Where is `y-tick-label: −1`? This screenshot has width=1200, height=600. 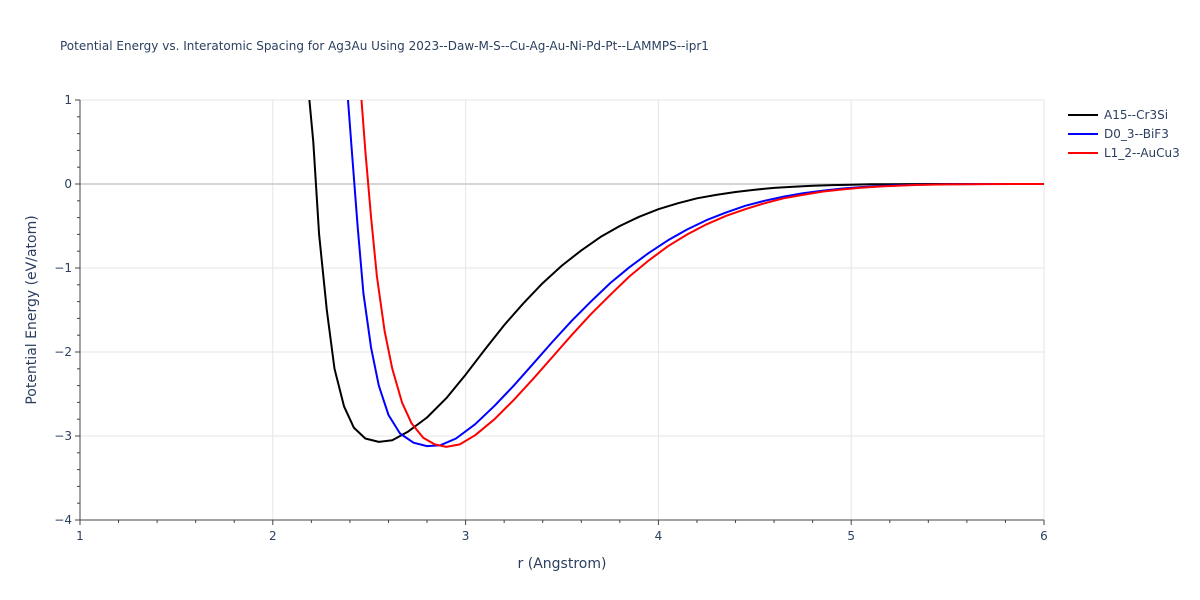
y-tick-label: −1 is located at coordinates (63, 268).